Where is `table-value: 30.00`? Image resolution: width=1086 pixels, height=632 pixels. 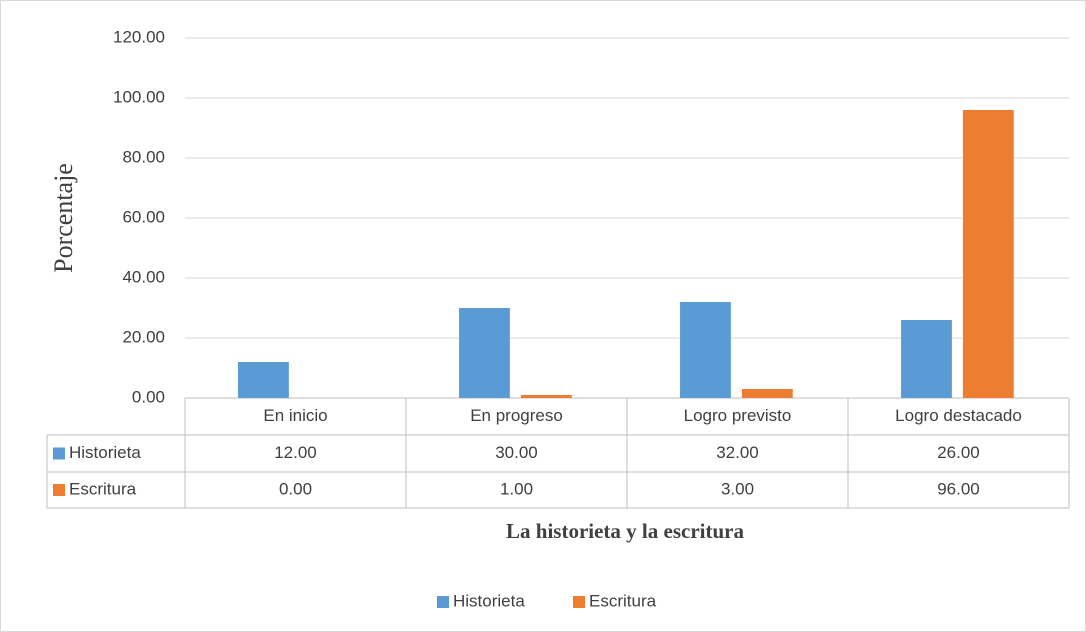
table-value: 30.00 is located at coordinates (516, 452).